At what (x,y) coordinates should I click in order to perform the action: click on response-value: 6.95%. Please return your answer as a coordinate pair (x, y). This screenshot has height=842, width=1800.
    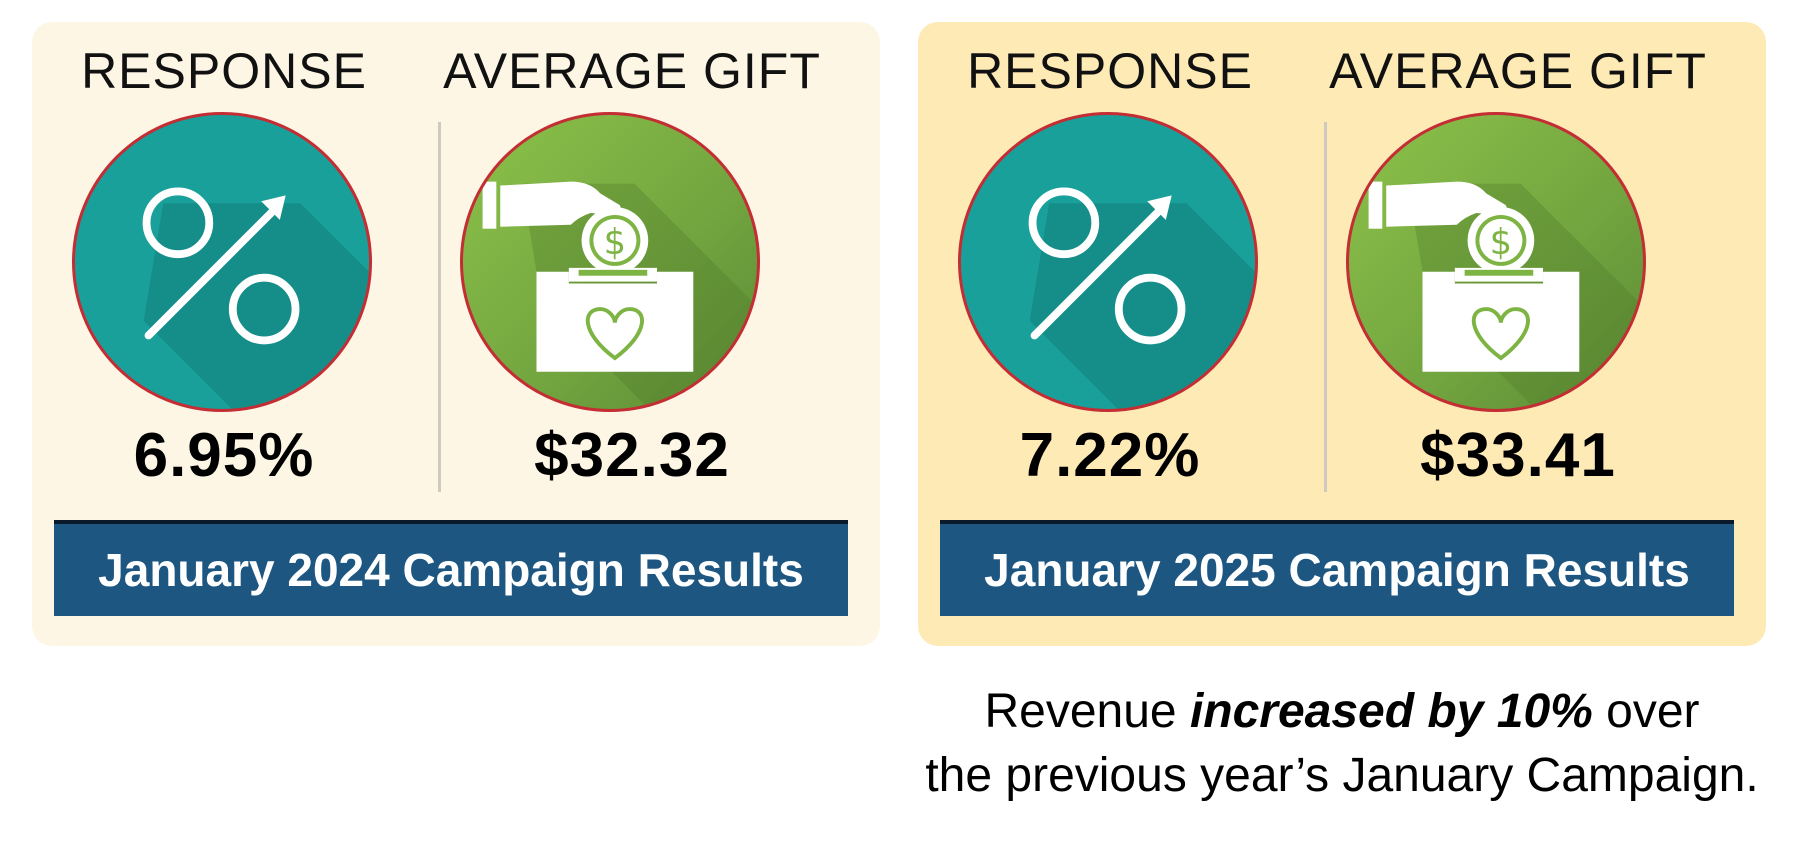
    Looking at the image, I should click on (224, 455).